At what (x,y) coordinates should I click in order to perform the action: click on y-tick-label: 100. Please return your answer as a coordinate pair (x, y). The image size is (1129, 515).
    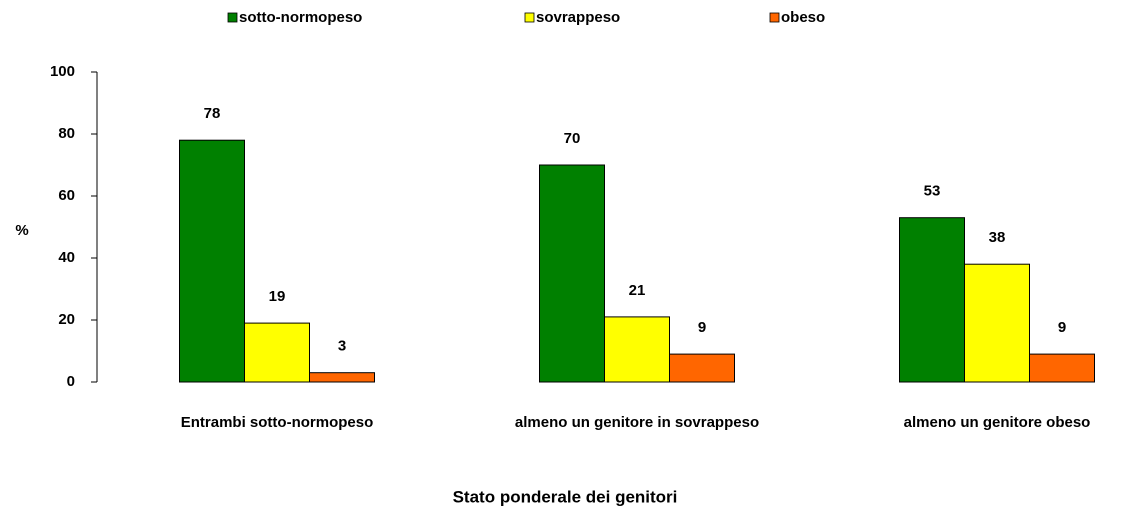
    Looking at the image, I should click on (62, 71).